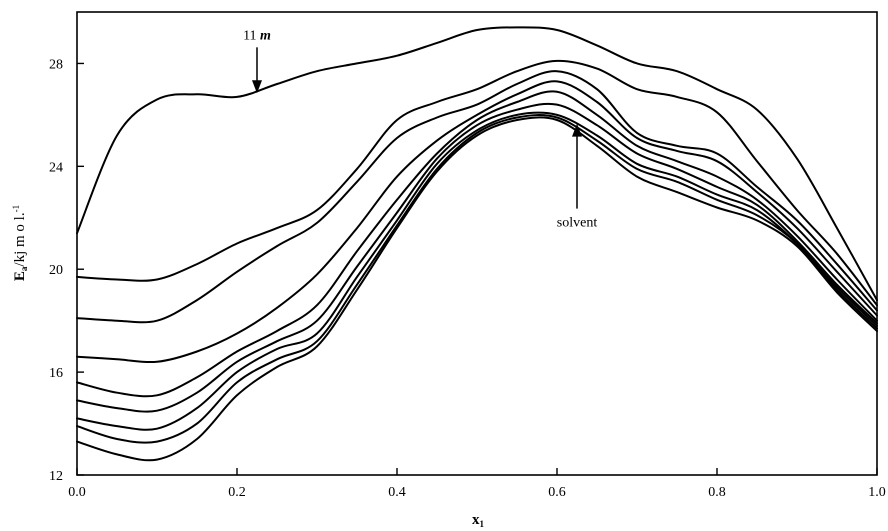 The image size is (888, 531). I want to click on y-axis-ticks: 12 16 20 24 28, so click(66, 270).